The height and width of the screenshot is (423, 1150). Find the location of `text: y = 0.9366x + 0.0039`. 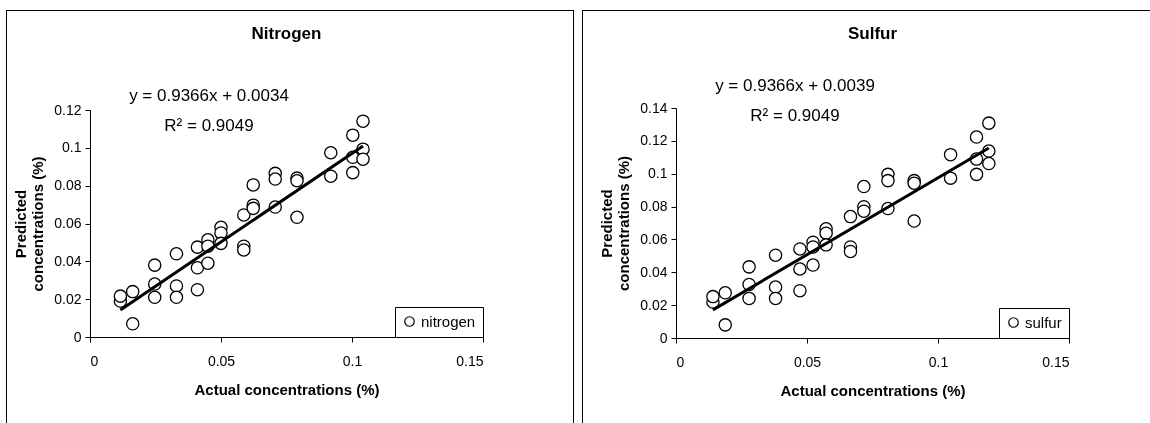

text: y = 0.9366x + 0.0039 is located at coordinates (795, 85).